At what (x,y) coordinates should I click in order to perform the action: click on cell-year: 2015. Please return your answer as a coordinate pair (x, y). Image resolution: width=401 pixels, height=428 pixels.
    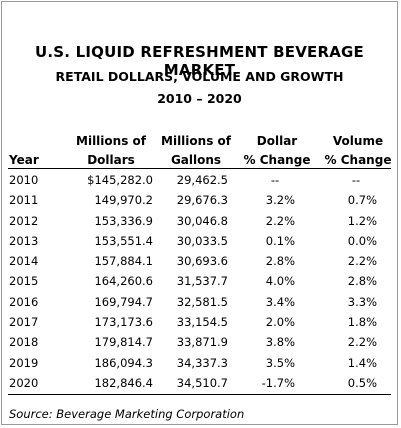
    Looking at the image, I should click on (24, 281).